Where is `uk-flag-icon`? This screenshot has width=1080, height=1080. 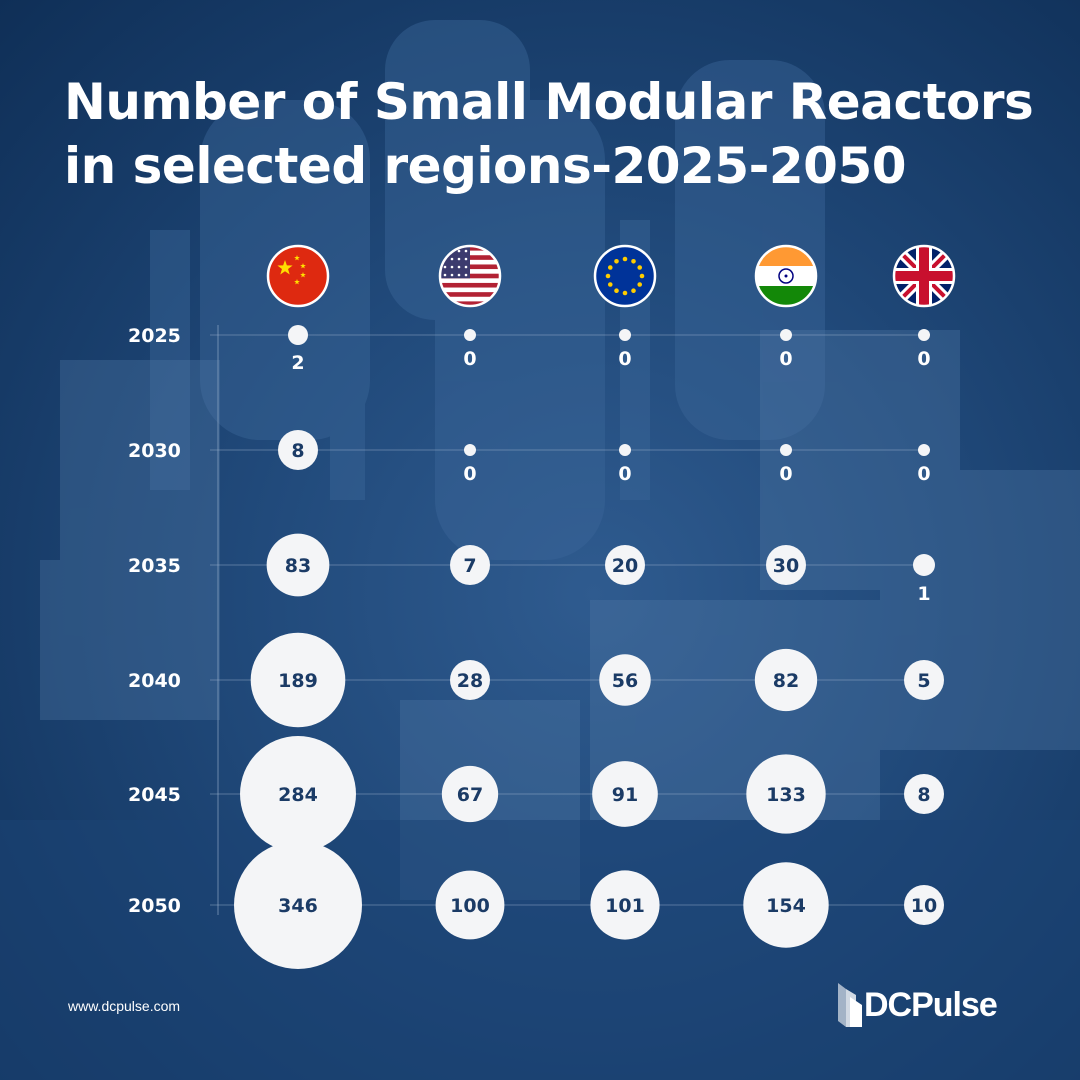
uk-flag-icon is located at coordinates (924, 276).